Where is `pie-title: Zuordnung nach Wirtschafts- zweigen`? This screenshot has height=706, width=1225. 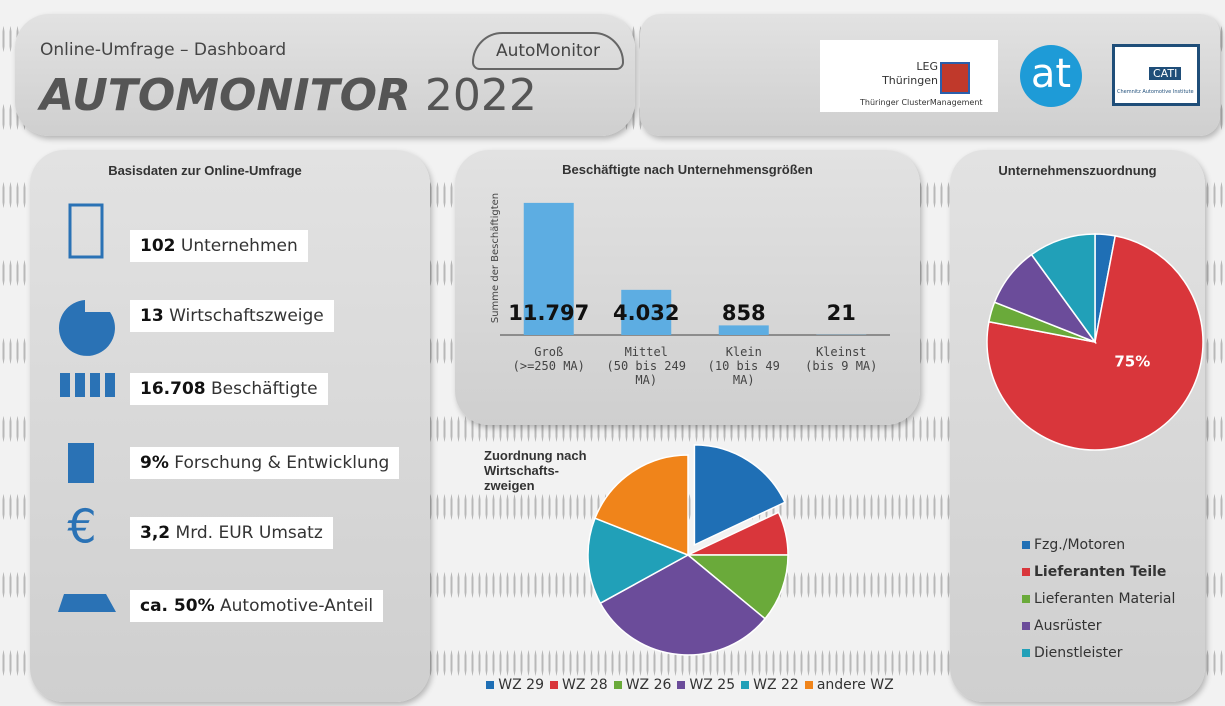
pie-title: Zuordnung nach Wirtschafts- zweigen is located at coordinates (535, 470).